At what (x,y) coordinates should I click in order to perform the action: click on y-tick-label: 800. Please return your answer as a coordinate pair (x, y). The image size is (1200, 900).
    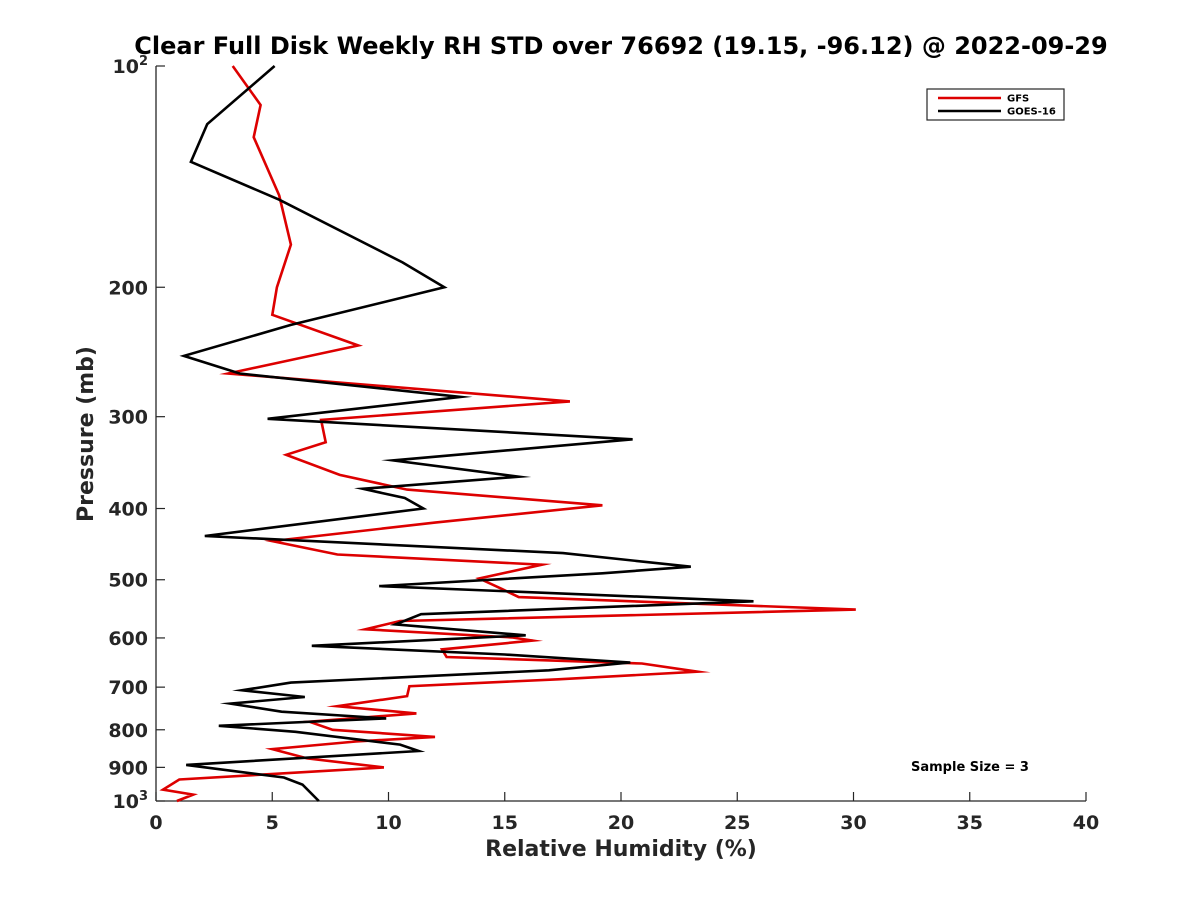
    Looking at the image, I should click on (128, 731).